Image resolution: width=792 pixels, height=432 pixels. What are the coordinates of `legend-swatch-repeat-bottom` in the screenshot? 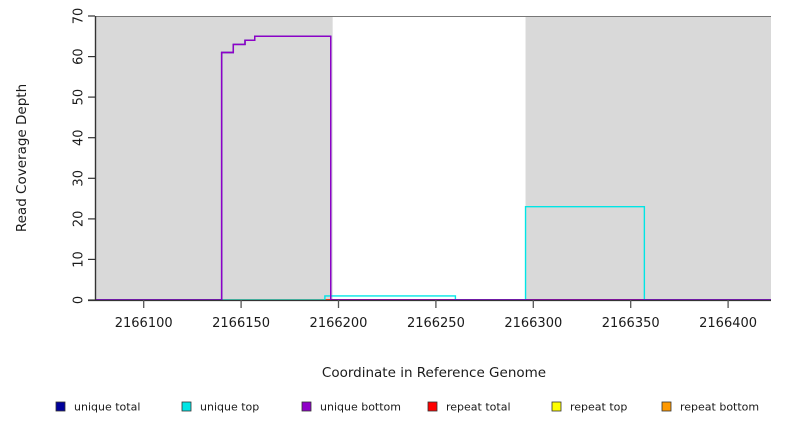 It's located at (666, 406).